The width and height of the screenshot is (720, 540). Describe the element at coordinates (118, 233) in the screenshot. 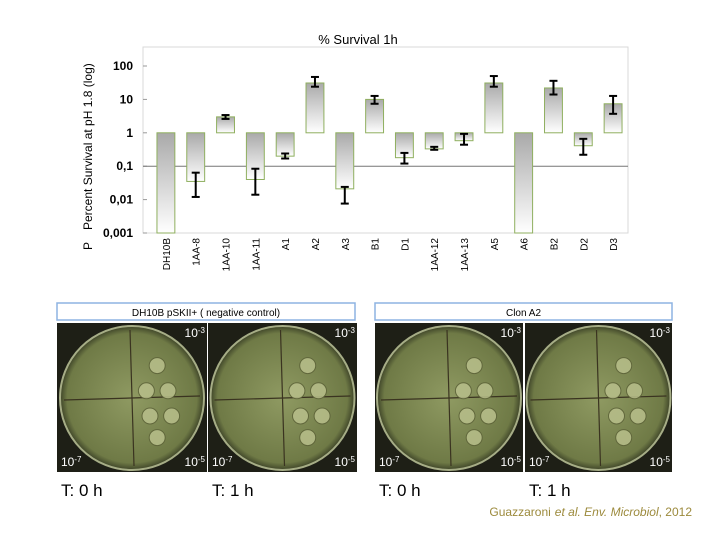

I see `y-tick-label: 0,001` at that location.